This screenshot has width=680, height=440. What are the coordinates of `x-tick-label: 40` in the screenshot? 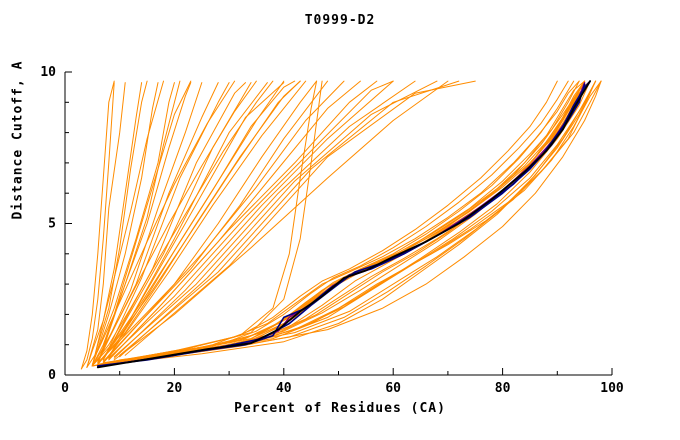 It's located at (284, 388).